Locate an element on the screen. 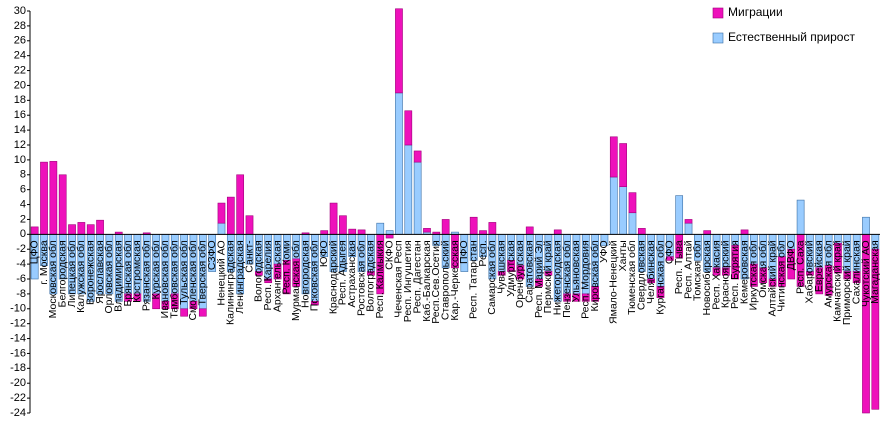  x-tick-label: Хабаровский is located at coordinates (810, 271).